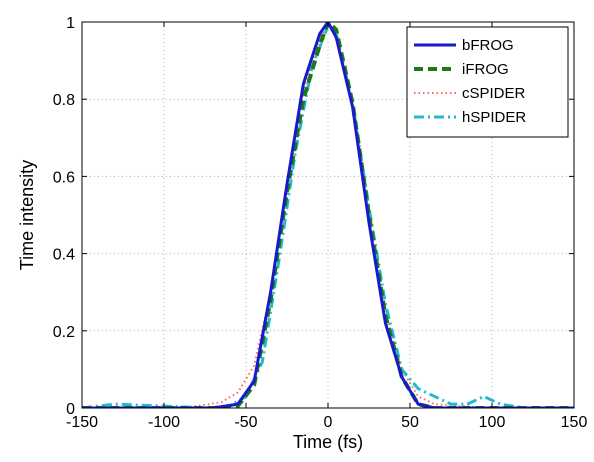 The height and width of the screenshot is (462, 594). Describe the element at coordinates (64, 255) in the screenshot. I see `y-tick-label: 0.4` at that location.